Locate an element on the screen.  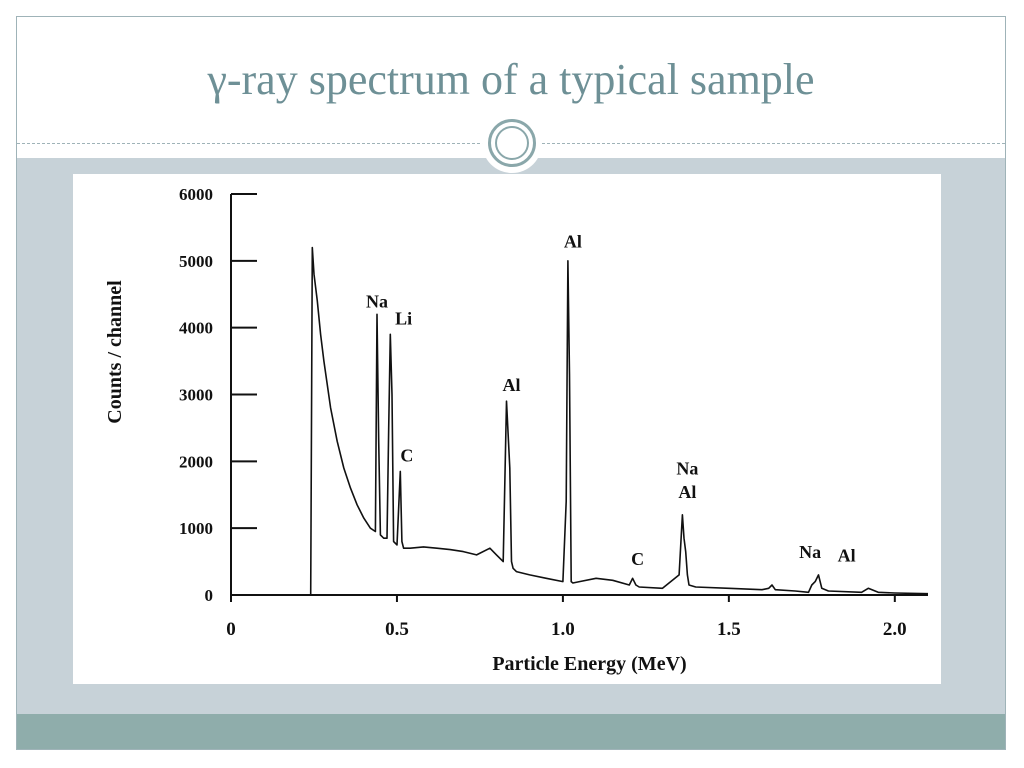
ornament-inner-ring is located at coordinates (512, 143).